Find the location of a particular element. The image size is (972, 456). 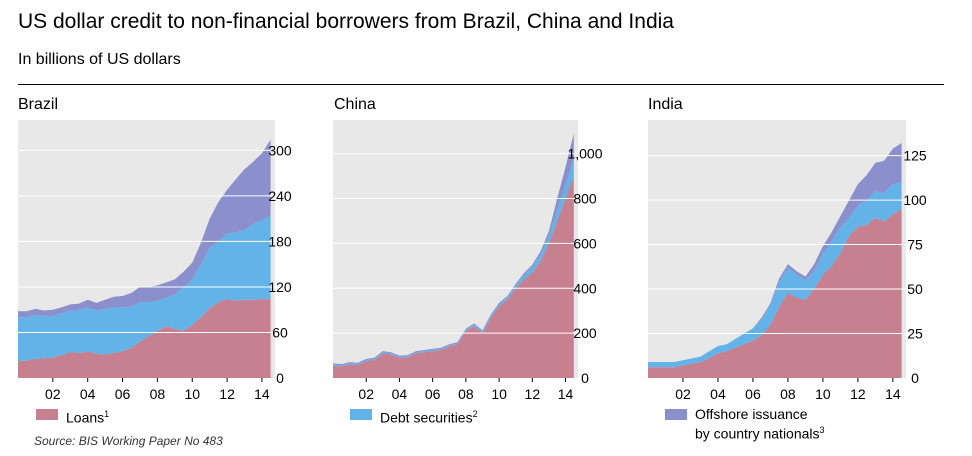

x-tick-label-brazil: 02 is located at coordinates (53, 394).